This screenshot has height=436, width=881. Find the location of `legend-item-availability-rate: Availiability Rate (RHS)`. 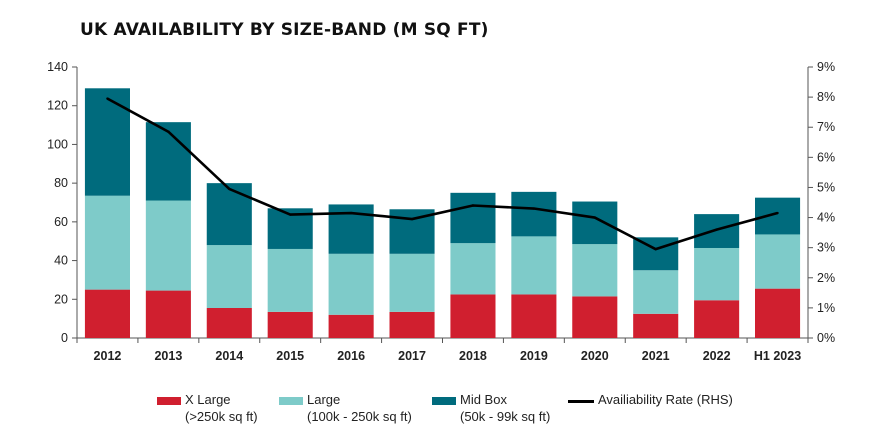

legend-item-availability-rate: Availiability Rate (RHS) is located at coordinates (668, 412).